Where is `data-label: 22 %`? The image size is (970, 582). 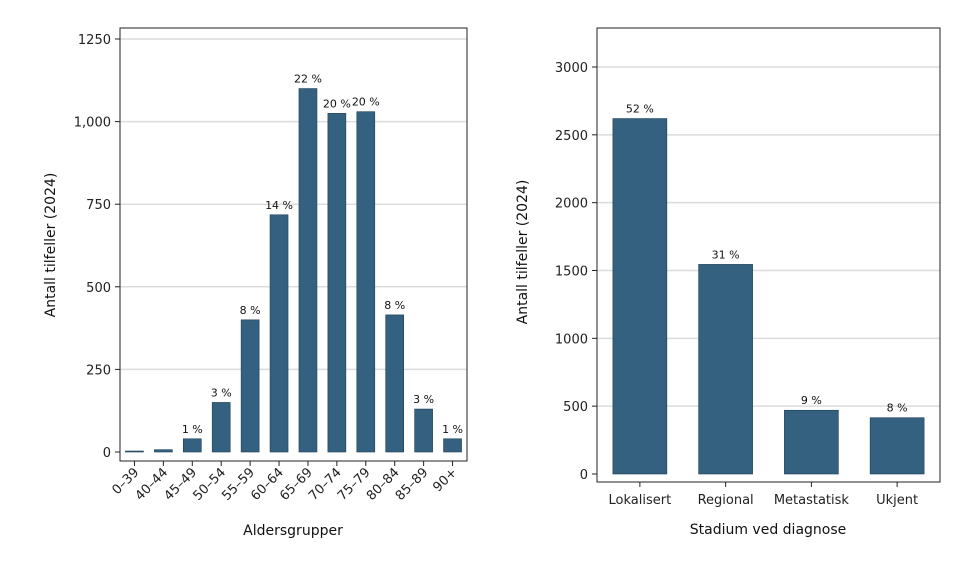
data-label: 22 % is located at coordinates (308, 79).